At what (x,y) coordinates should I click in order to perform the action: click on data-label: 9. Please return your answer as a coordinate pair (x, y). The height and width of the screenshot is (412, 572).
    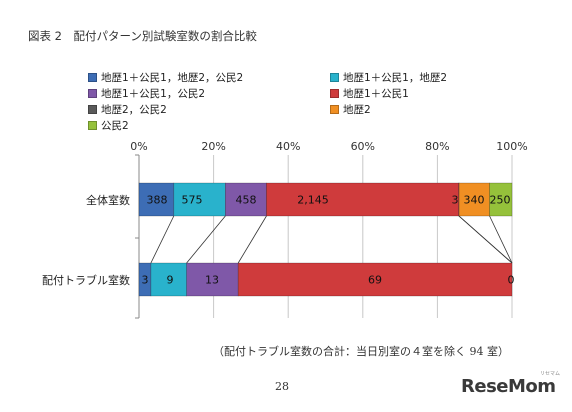
    Looking at the image, I should click on (170, 280).